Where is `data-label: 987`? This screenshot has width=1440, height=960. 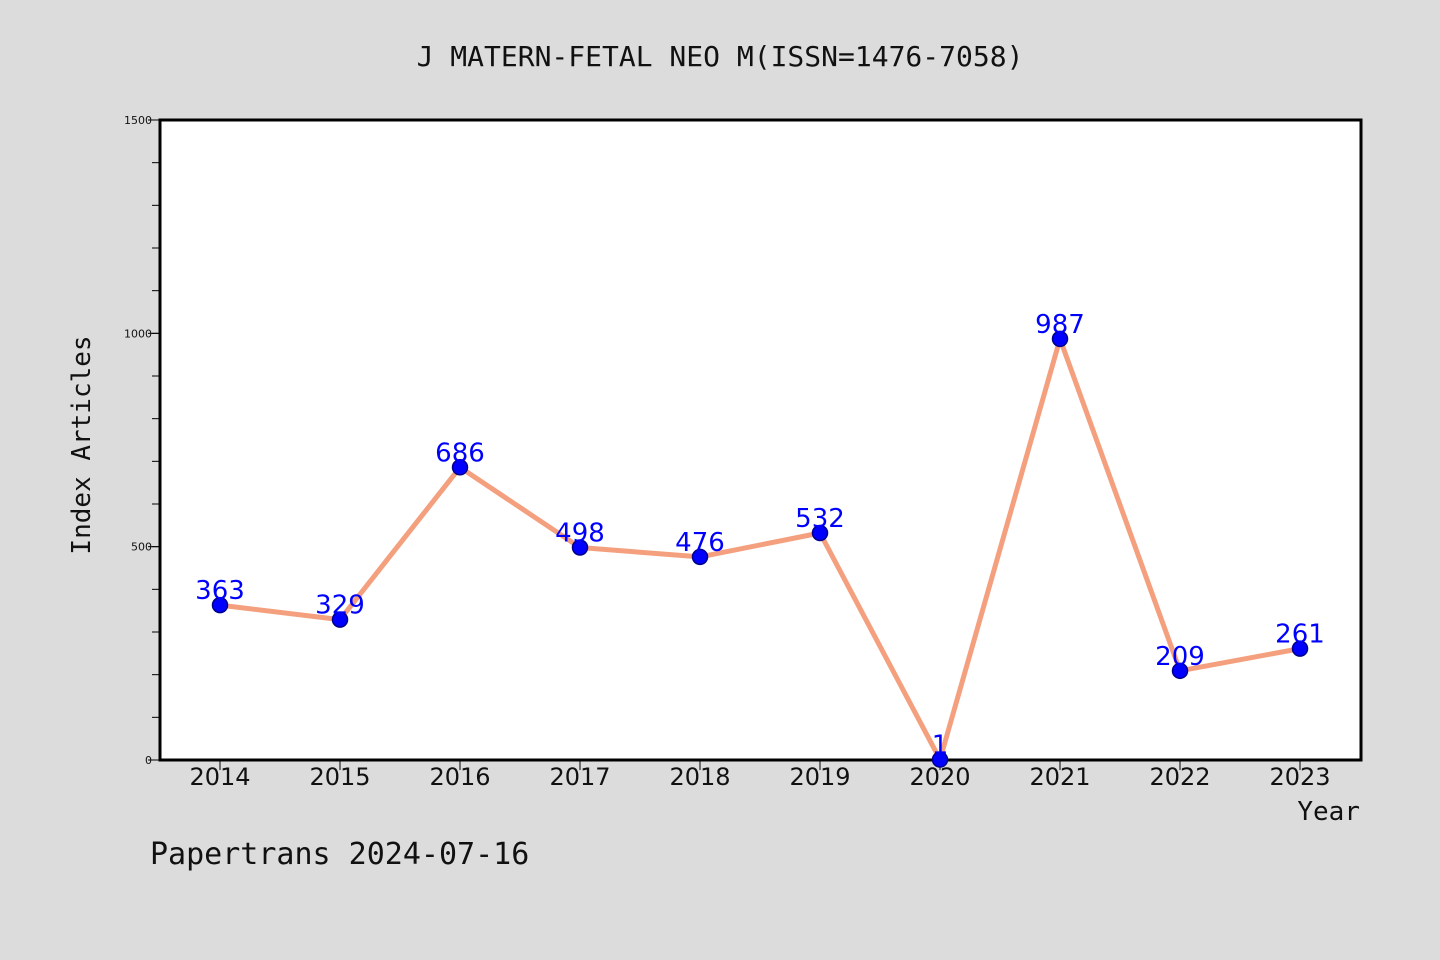 data-label: 987 is located at coordinates (1060, 325).